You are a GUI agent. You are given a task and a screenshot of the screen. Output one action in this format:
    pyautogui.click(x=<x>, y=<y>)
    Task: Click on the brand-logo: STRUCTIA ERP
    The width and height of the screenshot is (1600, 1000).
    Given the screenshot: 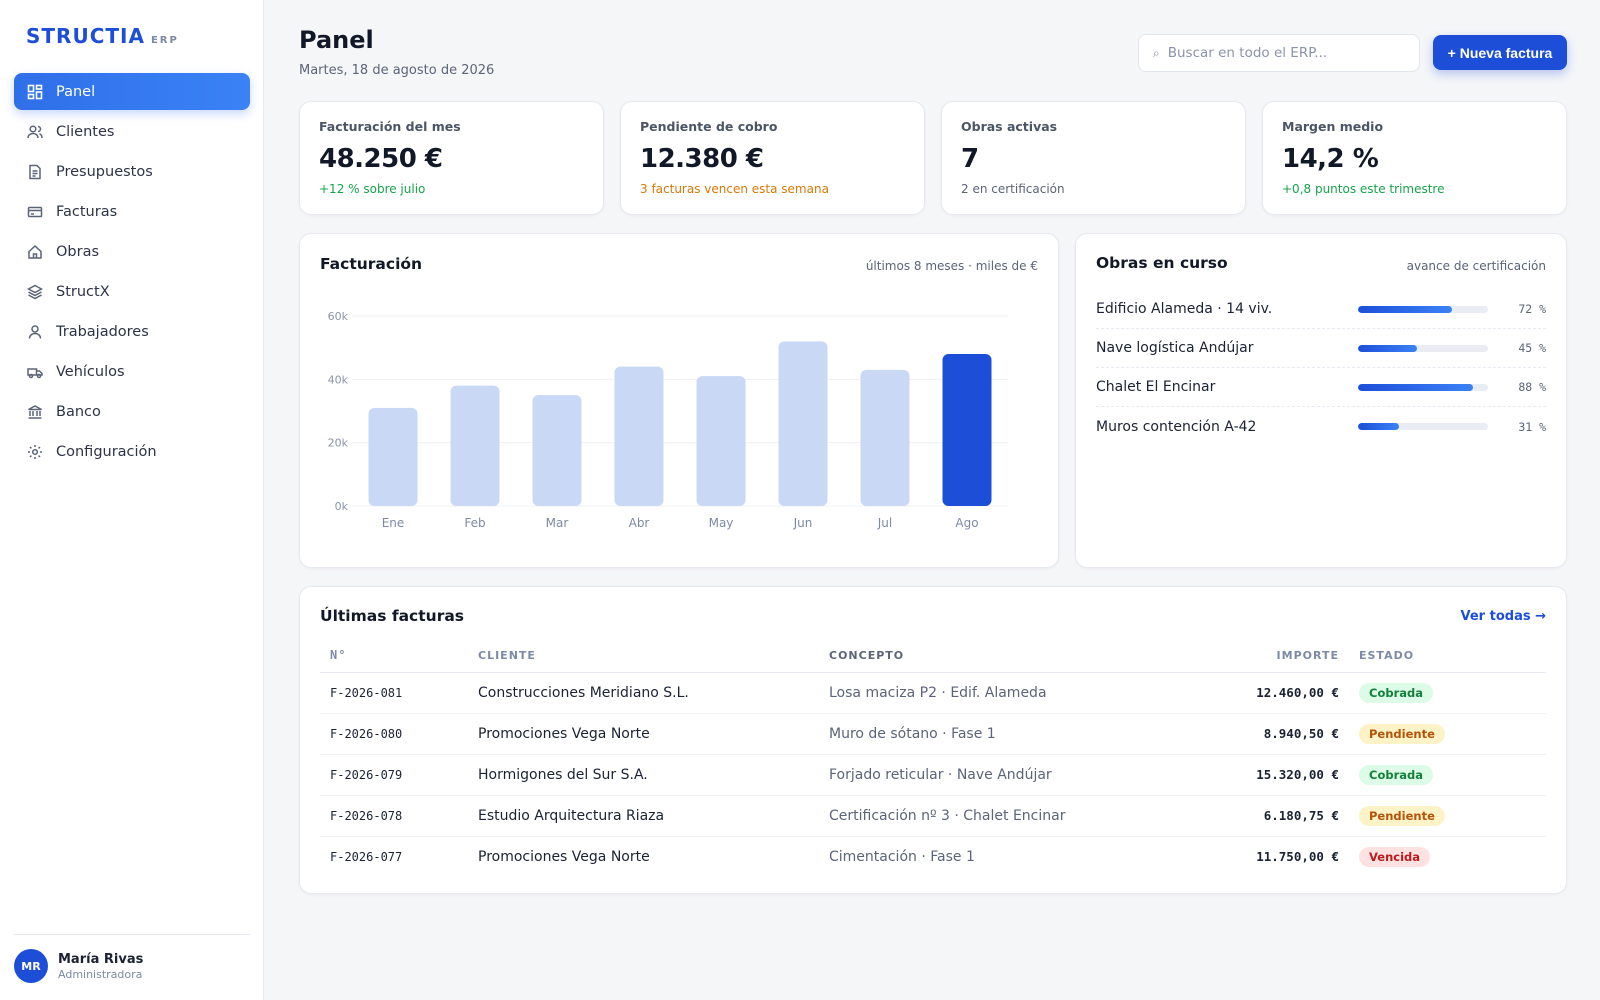 What is the action you would take?
    pyautogui.click(x=102, y=36)
    